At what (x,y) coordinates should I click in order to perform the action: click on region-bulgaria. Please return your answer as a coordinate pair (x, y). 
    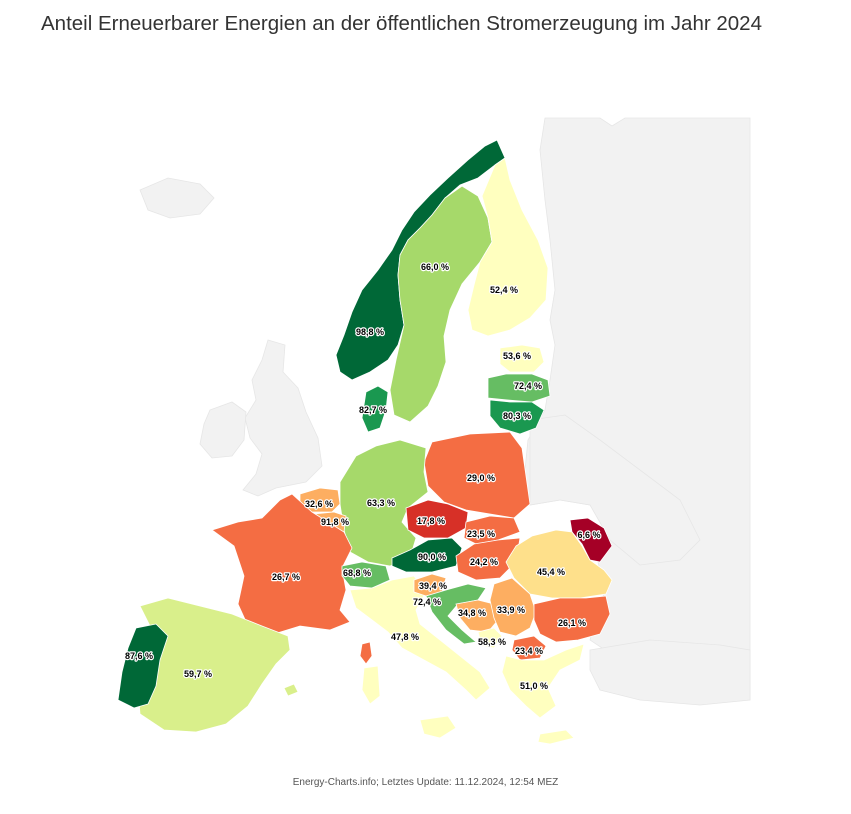
    Looking at the image, I should click on (572, 619).